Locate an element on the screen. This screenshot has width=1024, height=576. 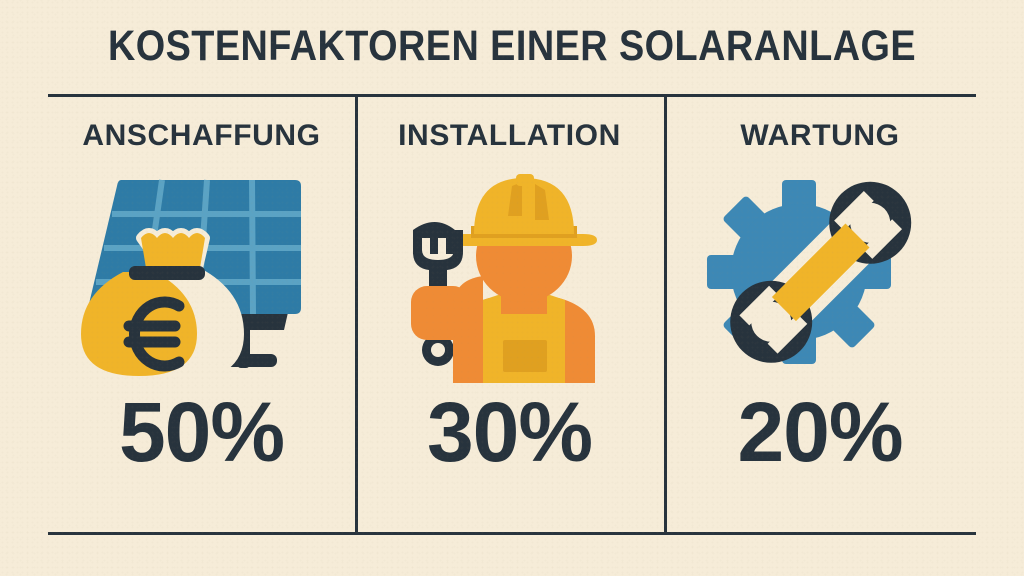
page-title: KOSTENFAKTOREN EINER SOLARANLAGE is located at coordinates (512, 46).